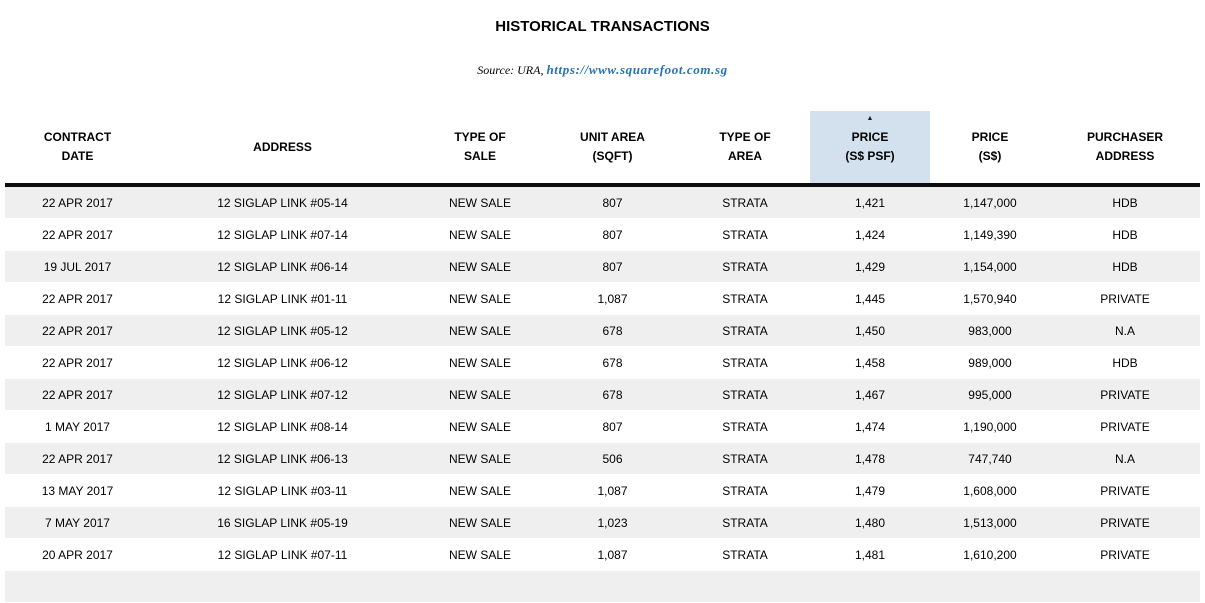  I want to click on cell-price-psf: 1,480, so click(870, 522).